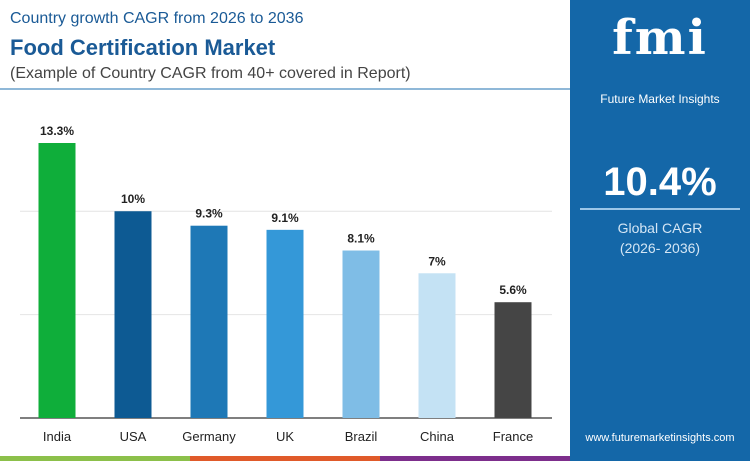  What do you see at coordinates (660, 38) in the screenshot?
I see `fmi-logo: fmi` at bounding box center [660, 38].